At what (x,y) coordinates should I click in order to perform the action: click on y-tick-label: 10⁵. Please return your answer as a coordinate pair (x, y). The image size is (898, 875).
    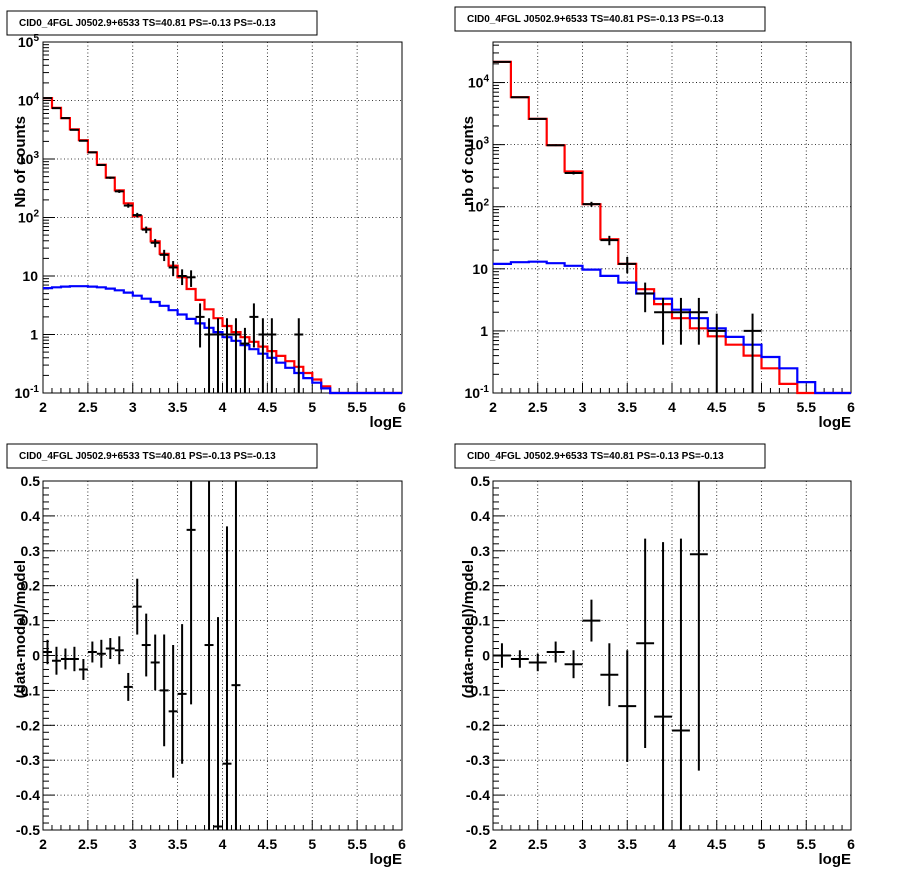
    Looking at the image, I should click on (29, 41).